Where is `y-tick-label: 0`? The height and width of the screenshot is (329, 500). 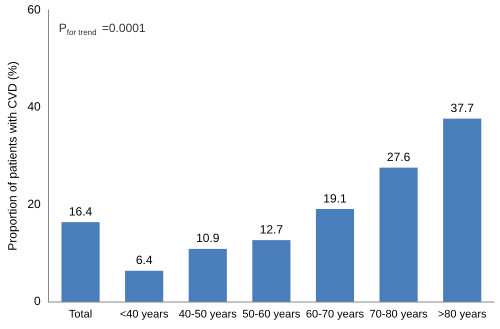
y-tick-label: 0 is located at coordinates (38, 301).